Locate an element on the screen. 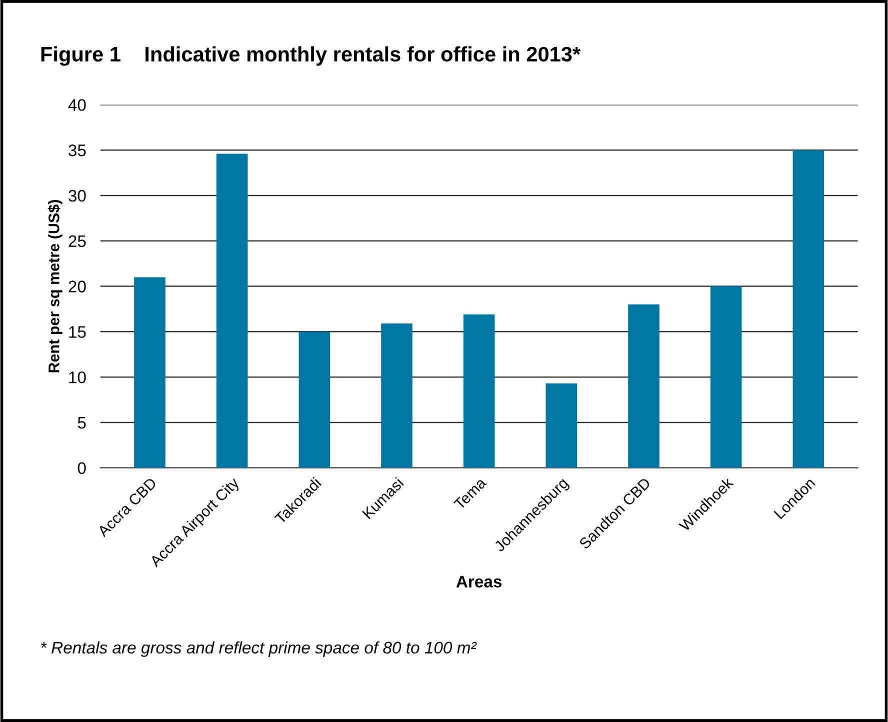 This screenshot has width=888, height=722. y-tick-label: 40 is located at coordinates (77, 105).